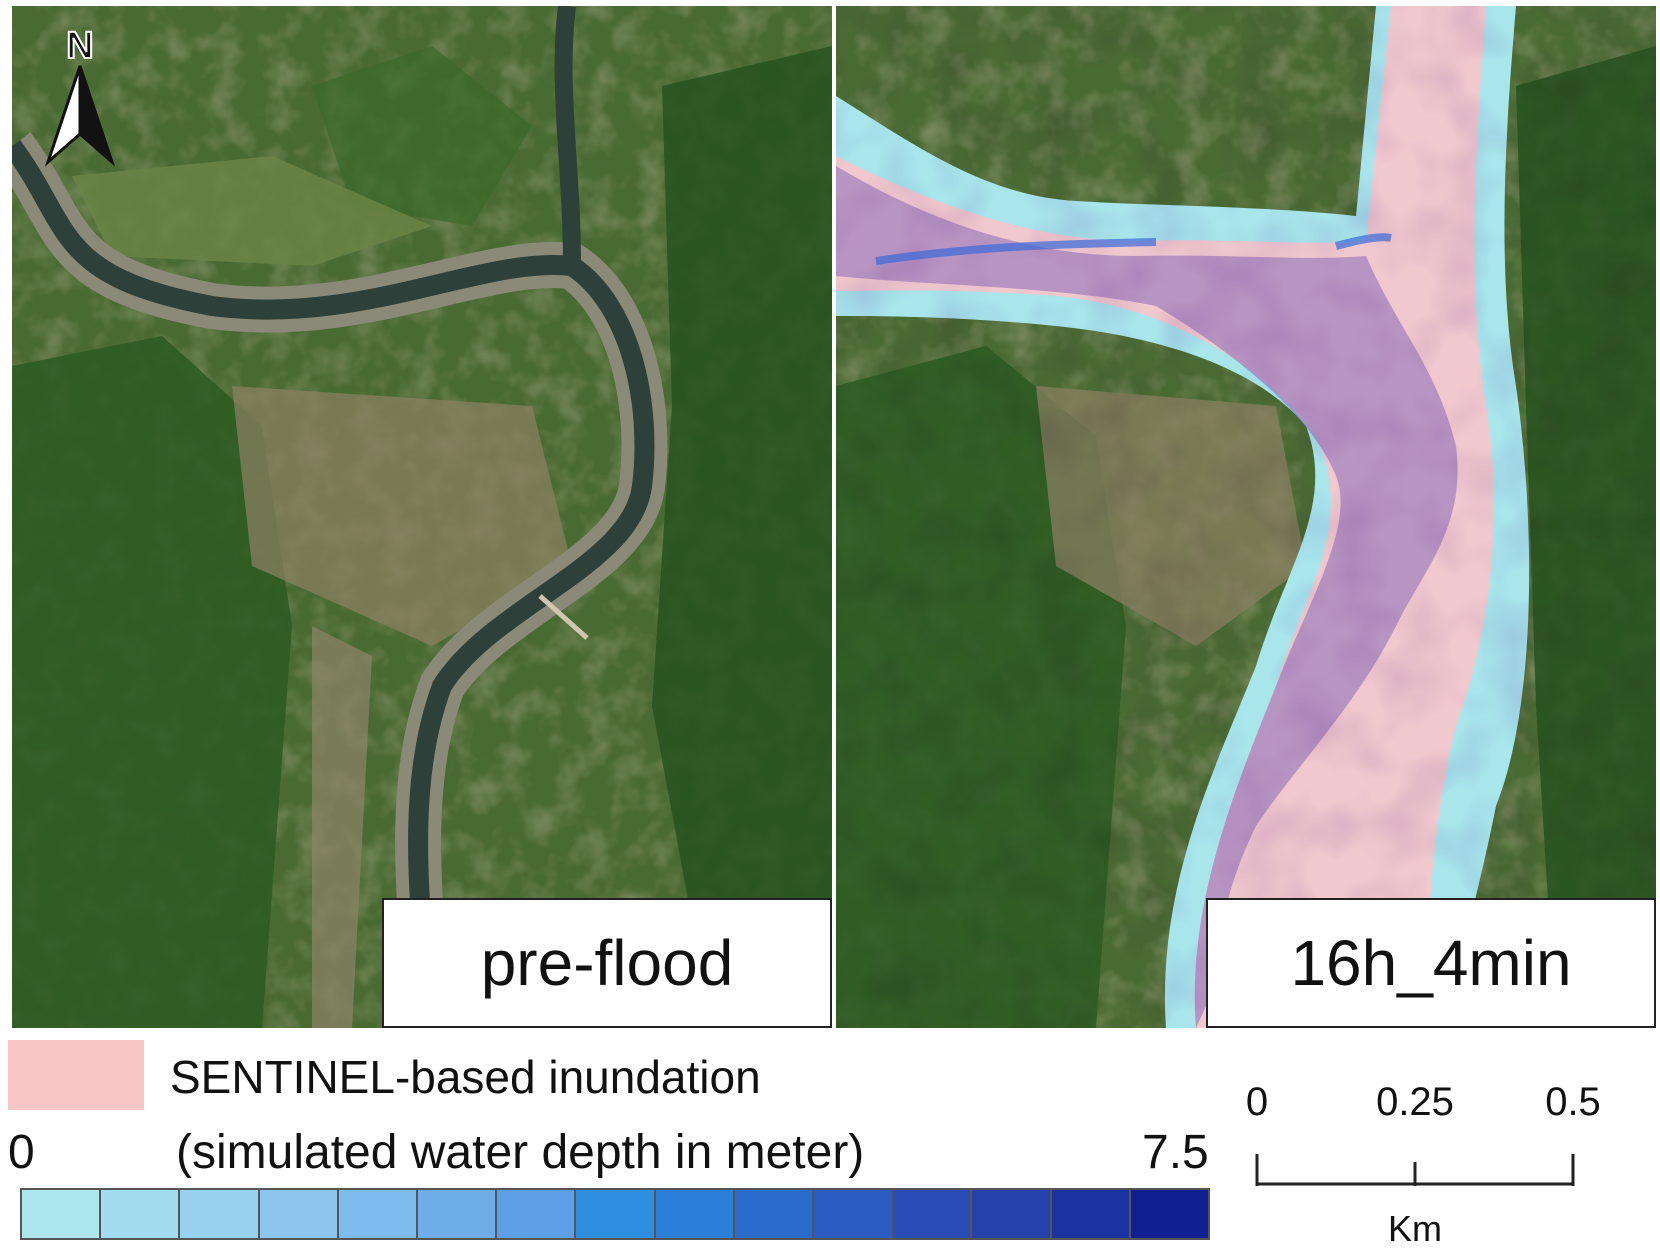 This screenshot has height=1250, width=1660. Describe the element at coordinates (563, 617) in the screenshot. I see `bridge` at that location.